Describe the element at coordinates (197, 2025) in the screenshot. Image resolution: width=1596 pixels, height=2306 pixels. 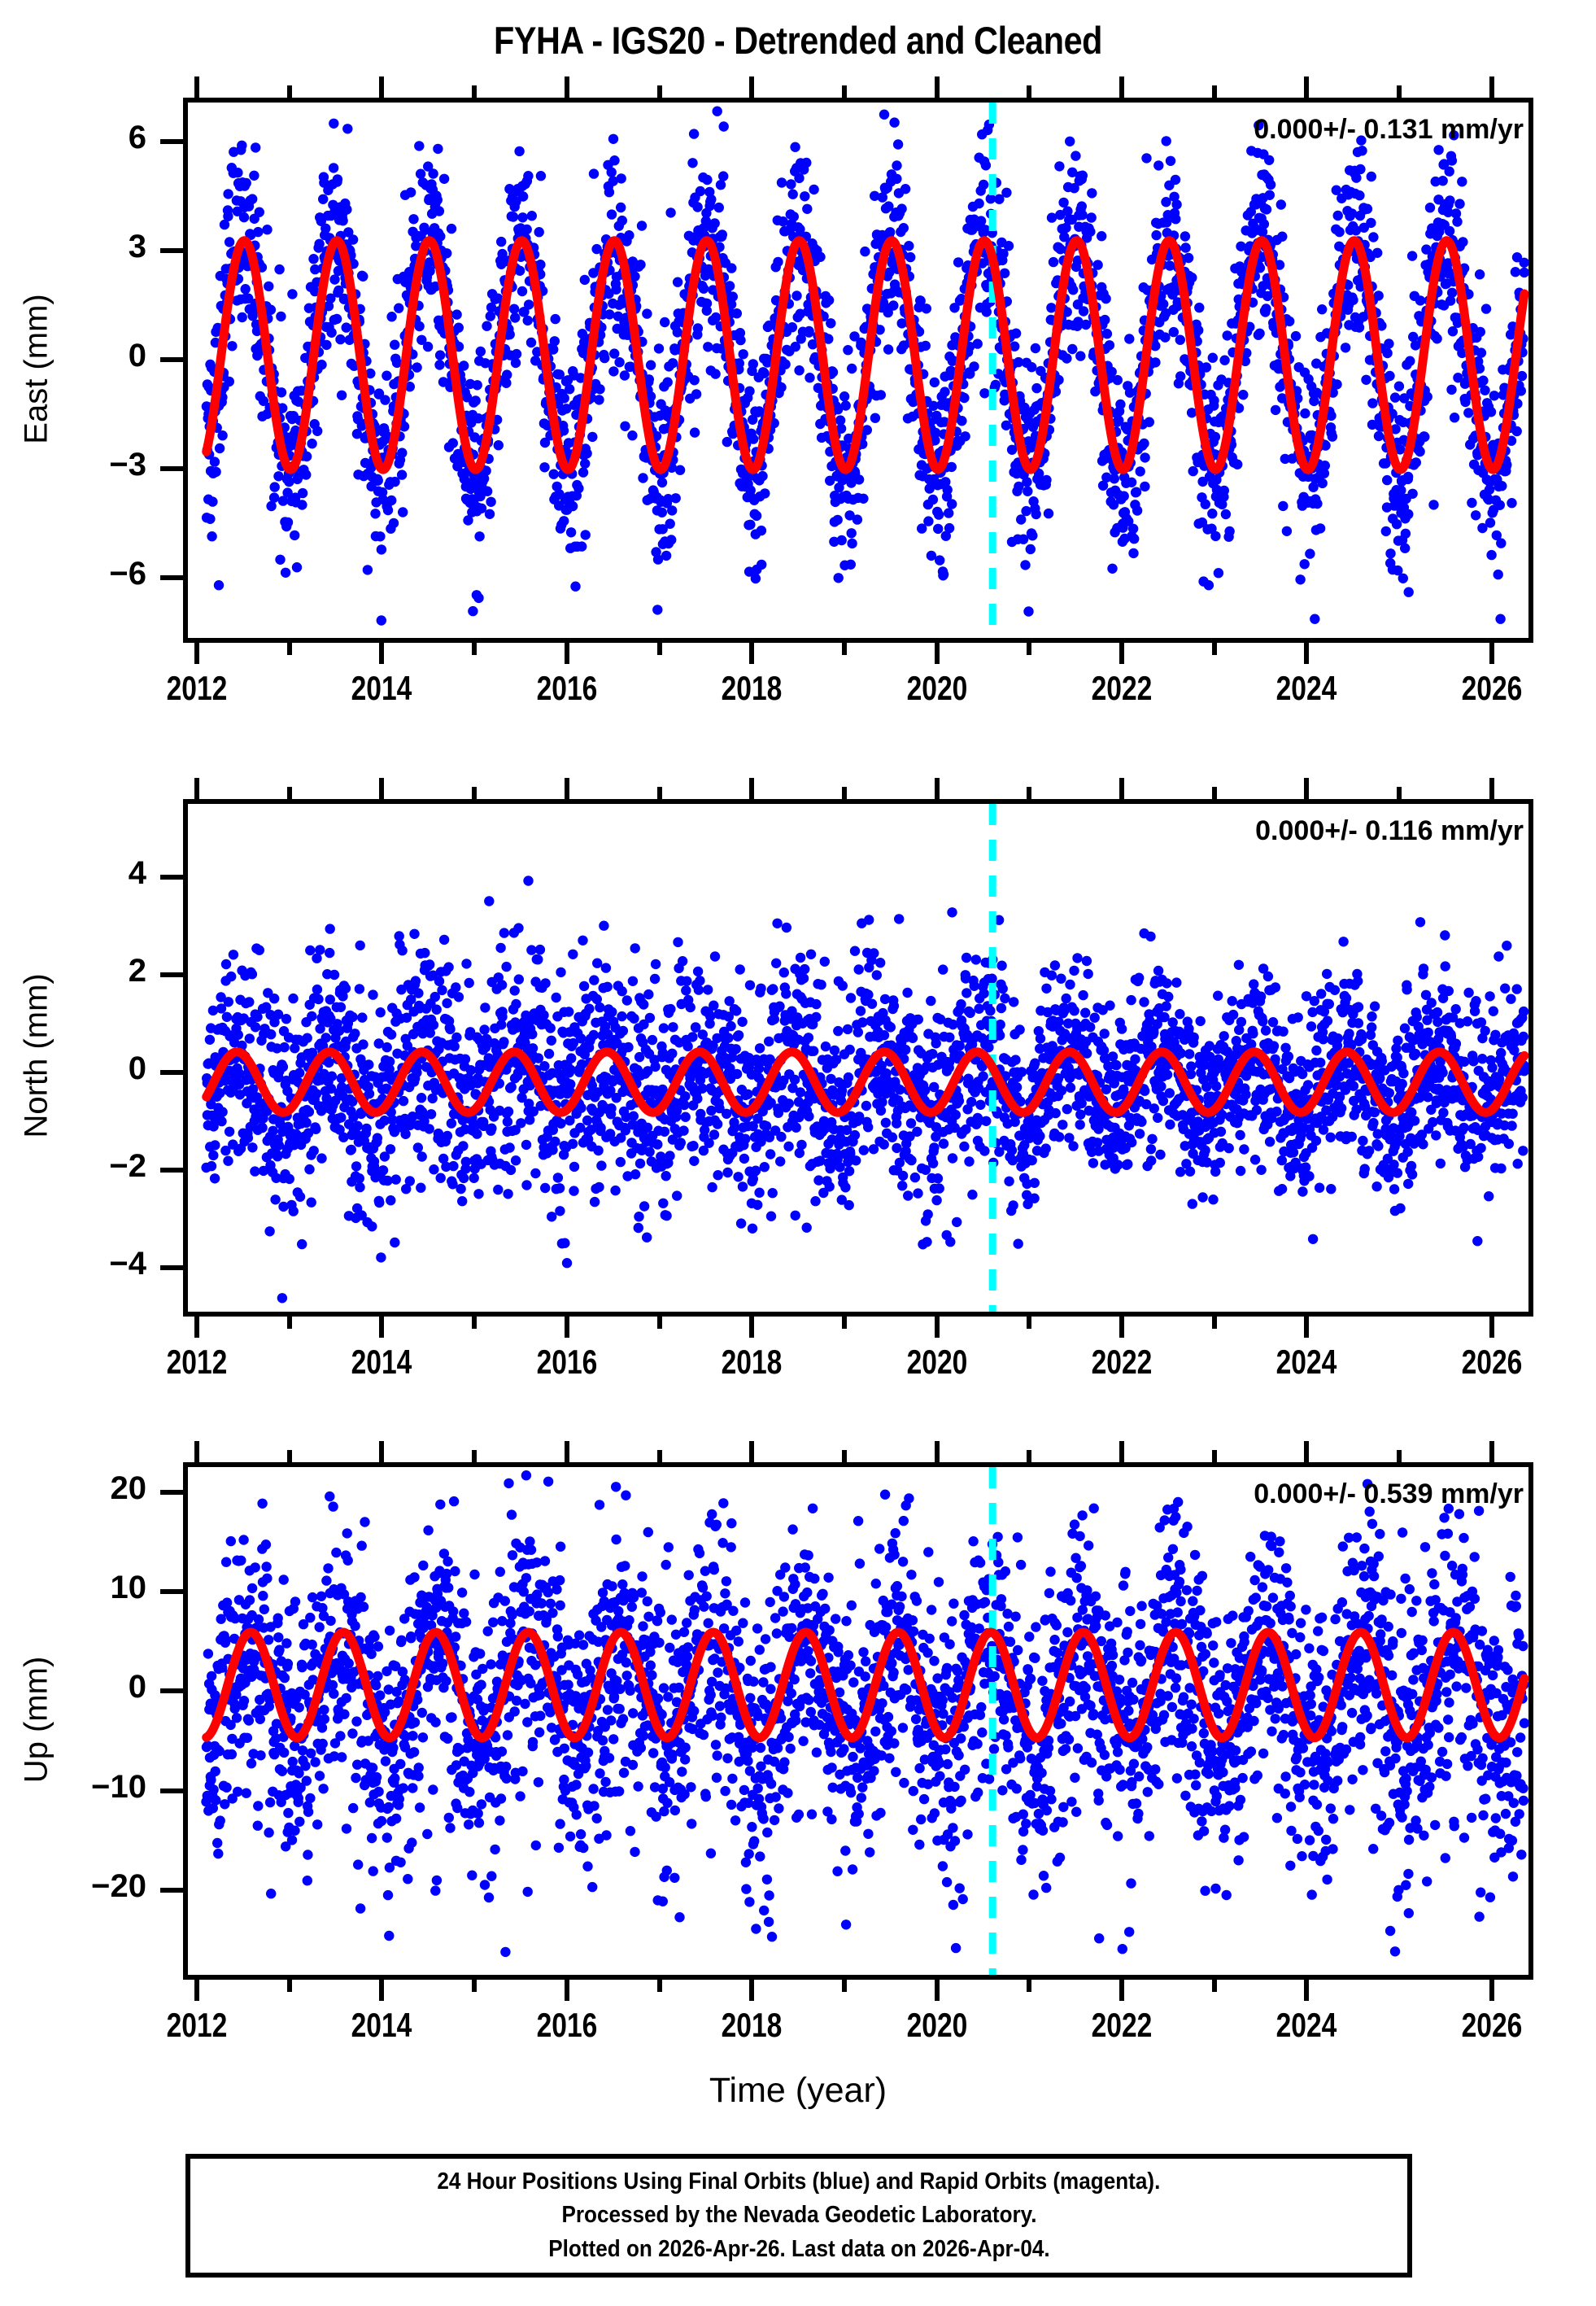
I see `x-tick-label-up-0: 2012` at that location.